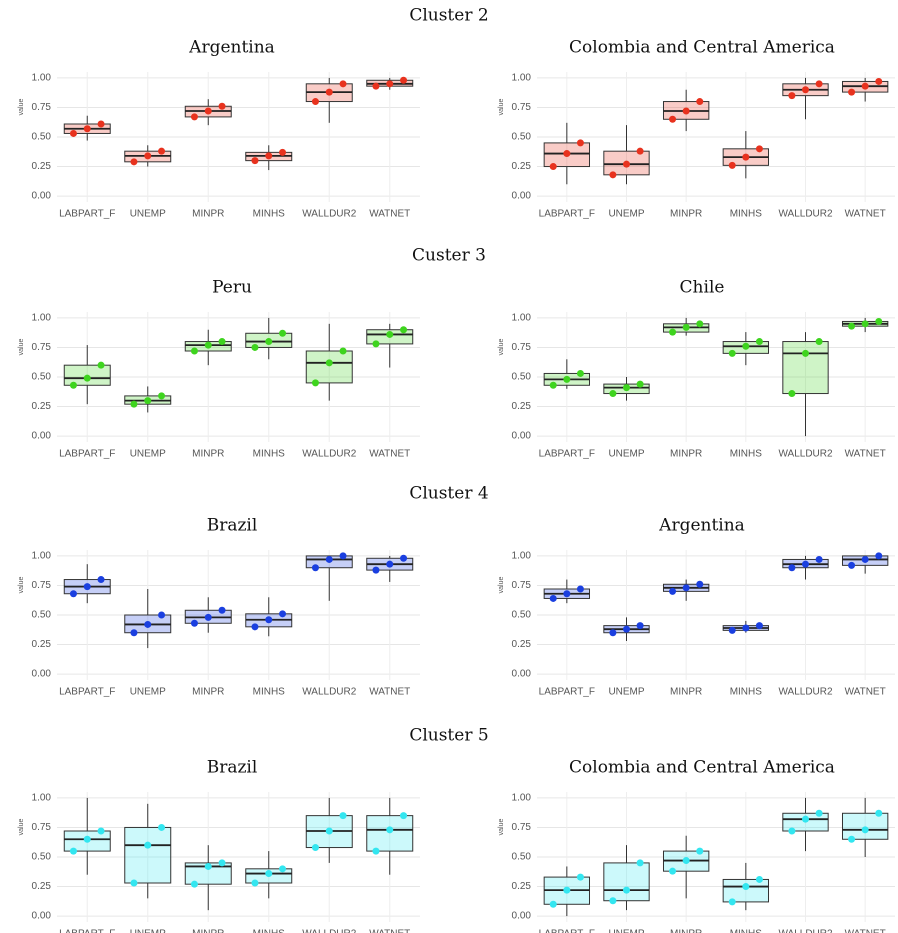 Image resolution: width=898 pixels, height=933 pixels. What do you see at coordinates (522, 857) in the screenshot?
I see `y-tick-label: 0.50` at bounding box center [522, 857].